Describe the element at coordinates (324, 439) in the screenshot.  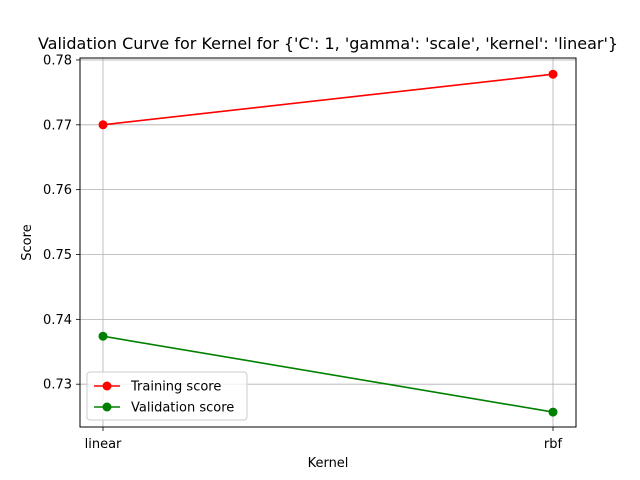
I see `x-axis-ticks: linear rbf` at that location.